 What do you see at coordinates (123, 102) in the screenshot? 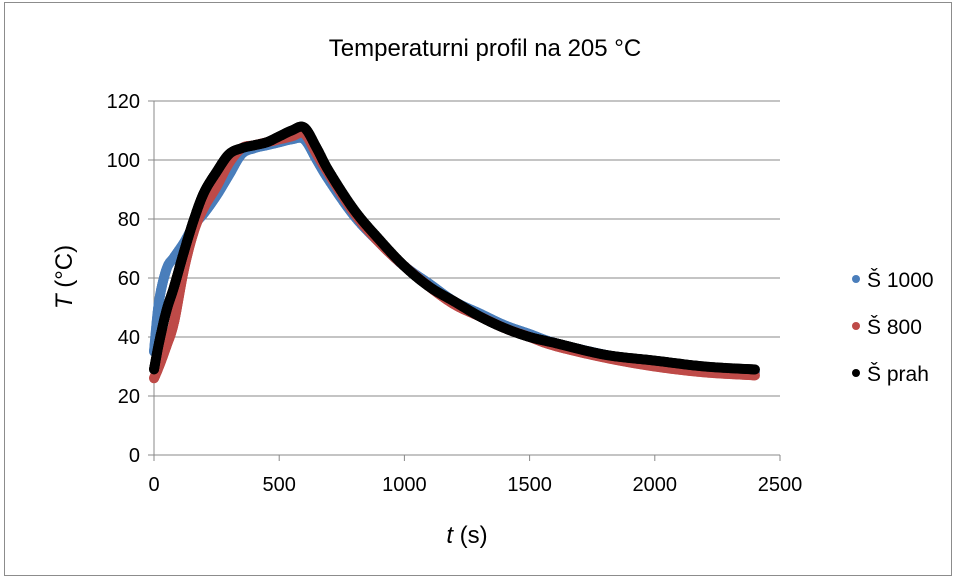
I see `y-tick-label: 120` at bounding box center [123, 102].